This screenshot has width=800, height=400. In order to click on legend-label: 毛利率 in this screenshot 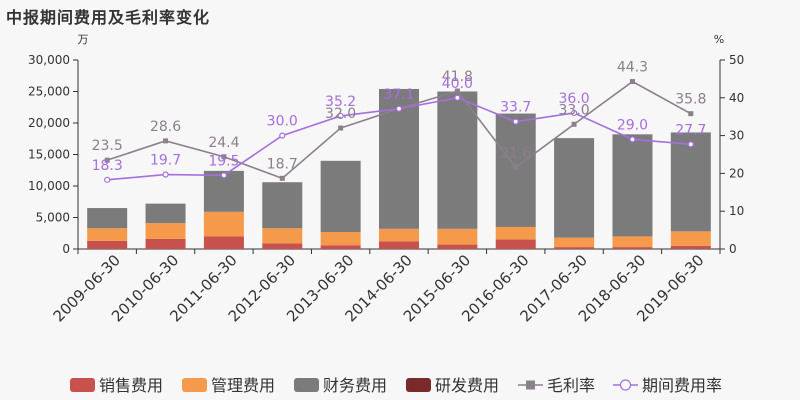, I will do `click(571, 385)`.